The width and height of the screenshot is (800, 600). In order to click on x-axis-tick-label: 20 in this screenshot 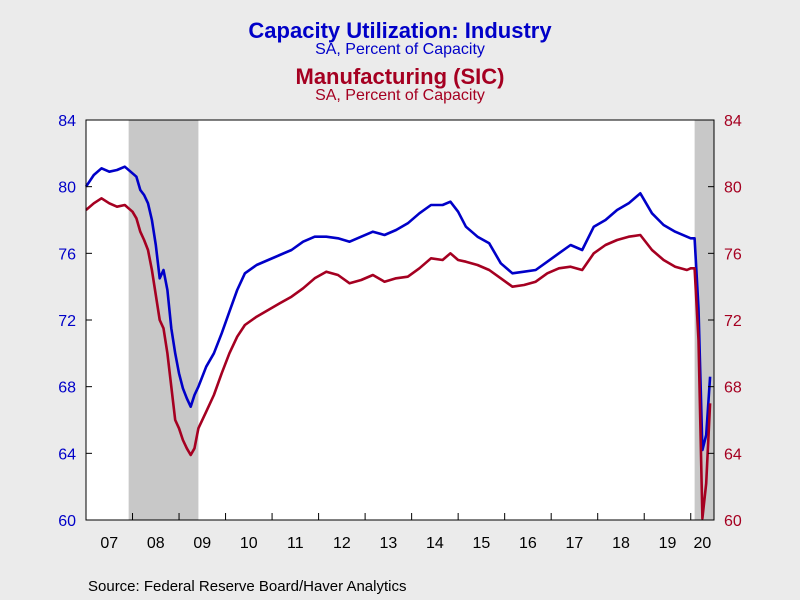, I will do `click(702, 543)`.